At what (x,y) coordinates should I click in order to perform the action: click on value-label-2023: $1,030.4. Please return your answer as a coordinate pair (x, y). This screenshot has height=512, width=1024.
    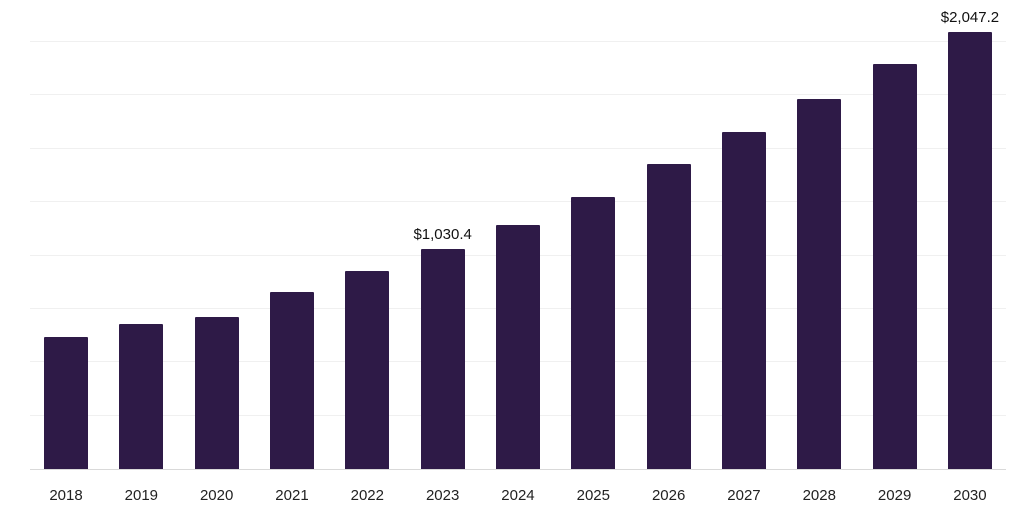
    Looking at the image, I should click on (442, 235).